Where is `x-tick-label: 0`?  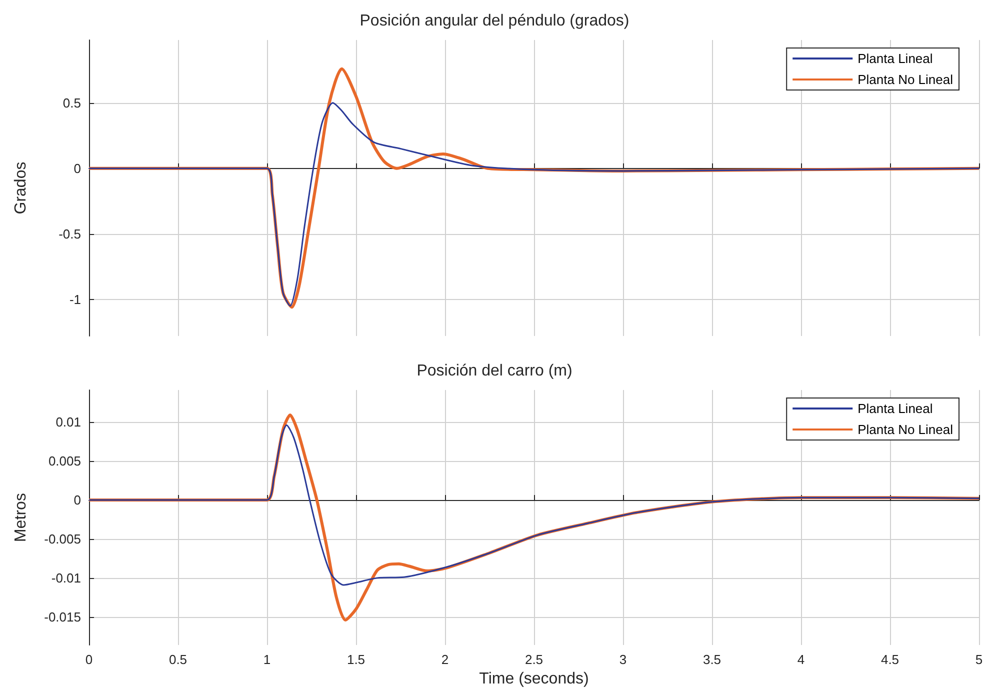 x-tick-label: 0 is located at coordinates (89, 659).